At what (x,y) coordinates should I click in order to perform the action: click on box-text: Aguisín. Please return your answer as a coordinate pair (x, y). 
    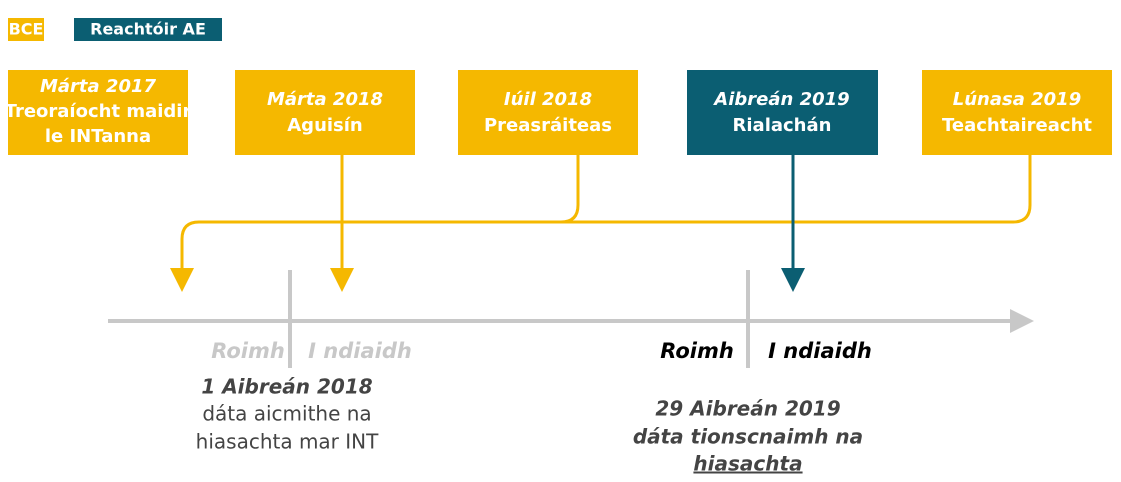
    Looking at the image, I should click on (325, 125).